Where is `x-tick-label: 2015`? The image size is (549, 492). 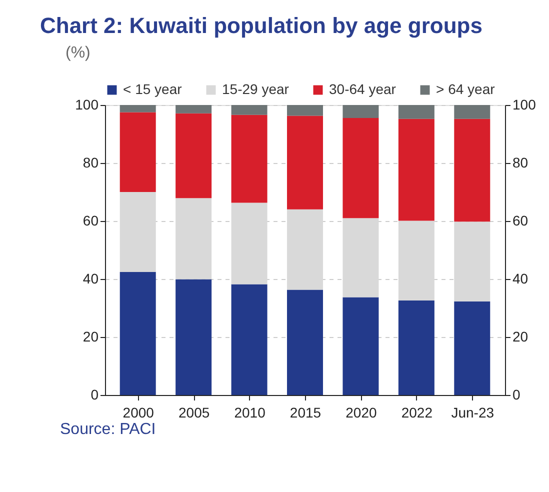 x-tick-label: 2015 is located at coordinates (306, 412).